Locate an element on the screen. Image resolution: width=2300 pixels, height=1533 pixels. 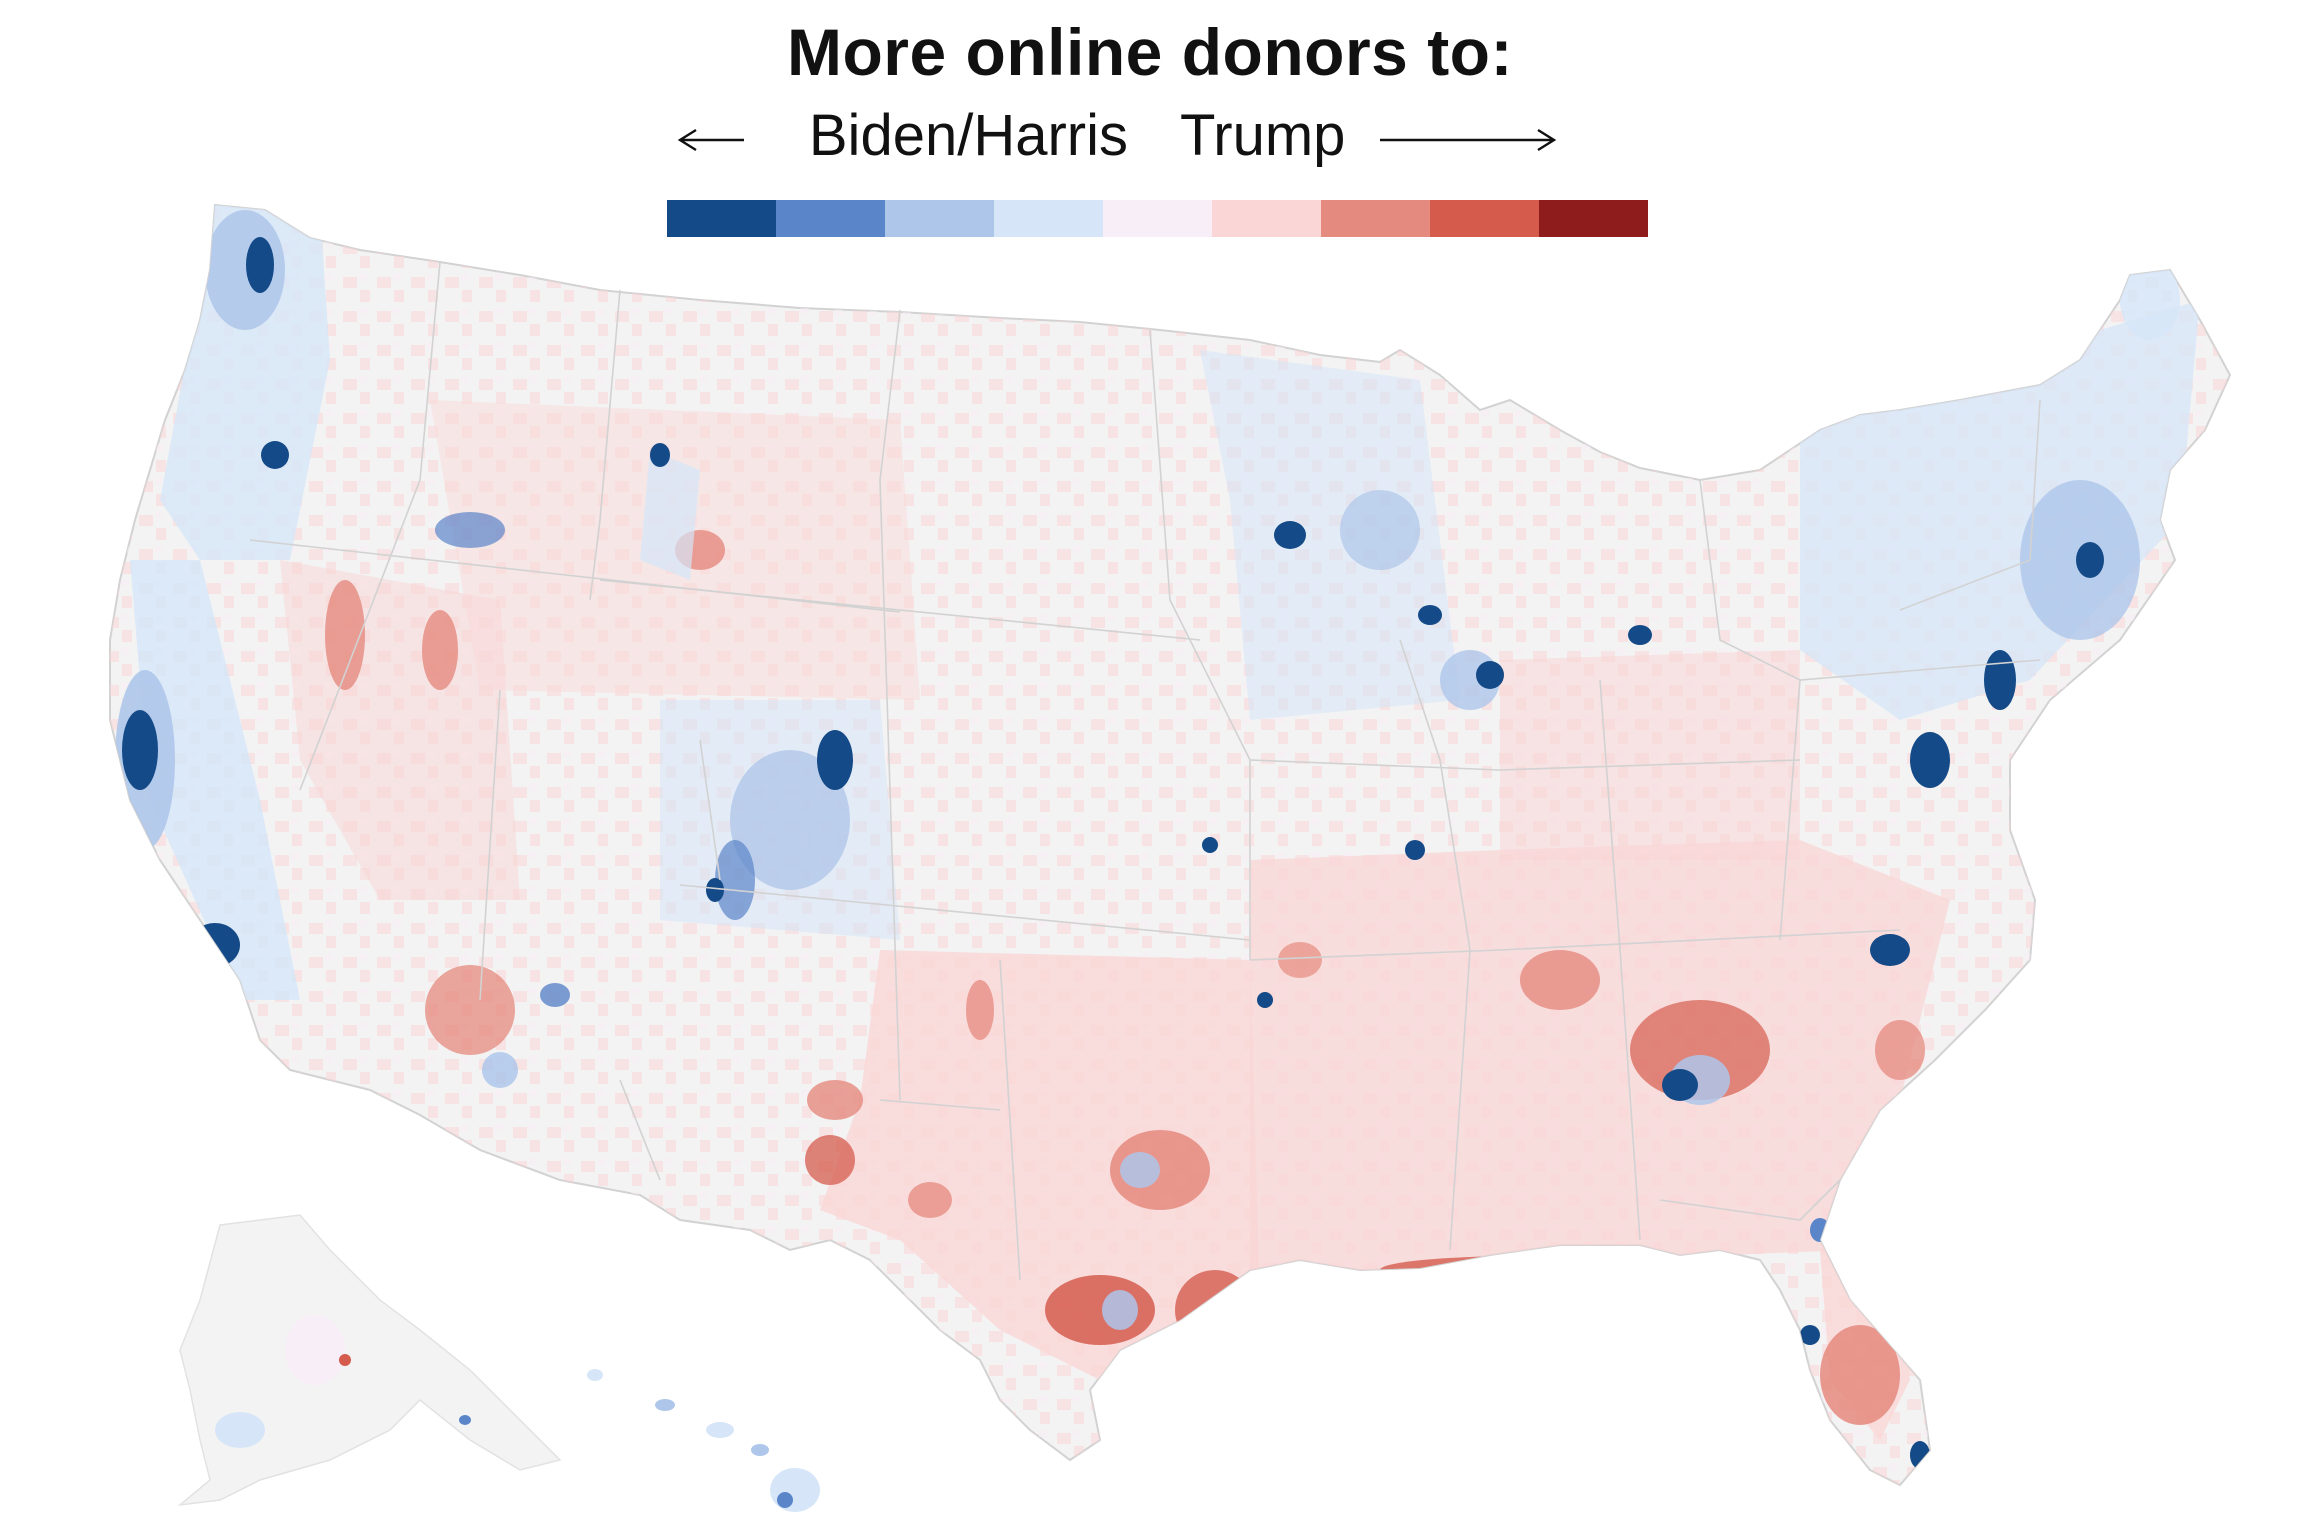
map-title: More online donors to: is located at coordinates (1150, 52).